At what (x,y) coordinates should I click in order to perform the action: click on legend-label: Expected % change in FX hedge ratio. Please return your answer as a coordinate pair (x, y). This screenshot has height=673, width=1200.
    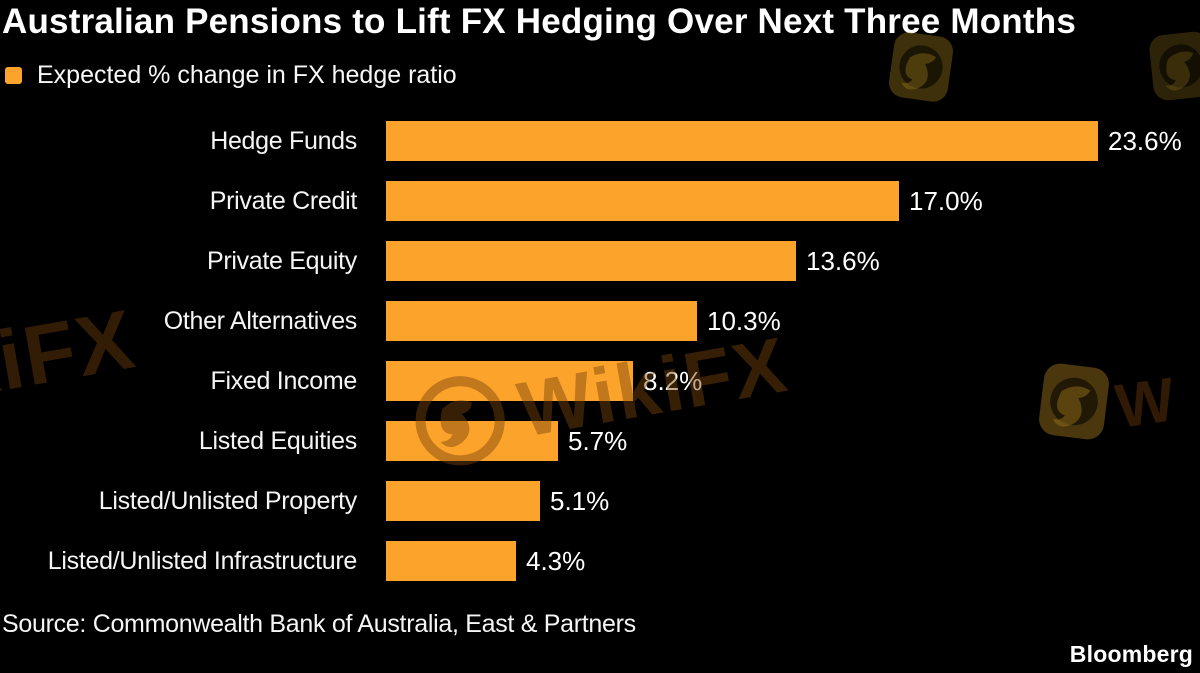
    Looking at the image, I should click on (247, 75).